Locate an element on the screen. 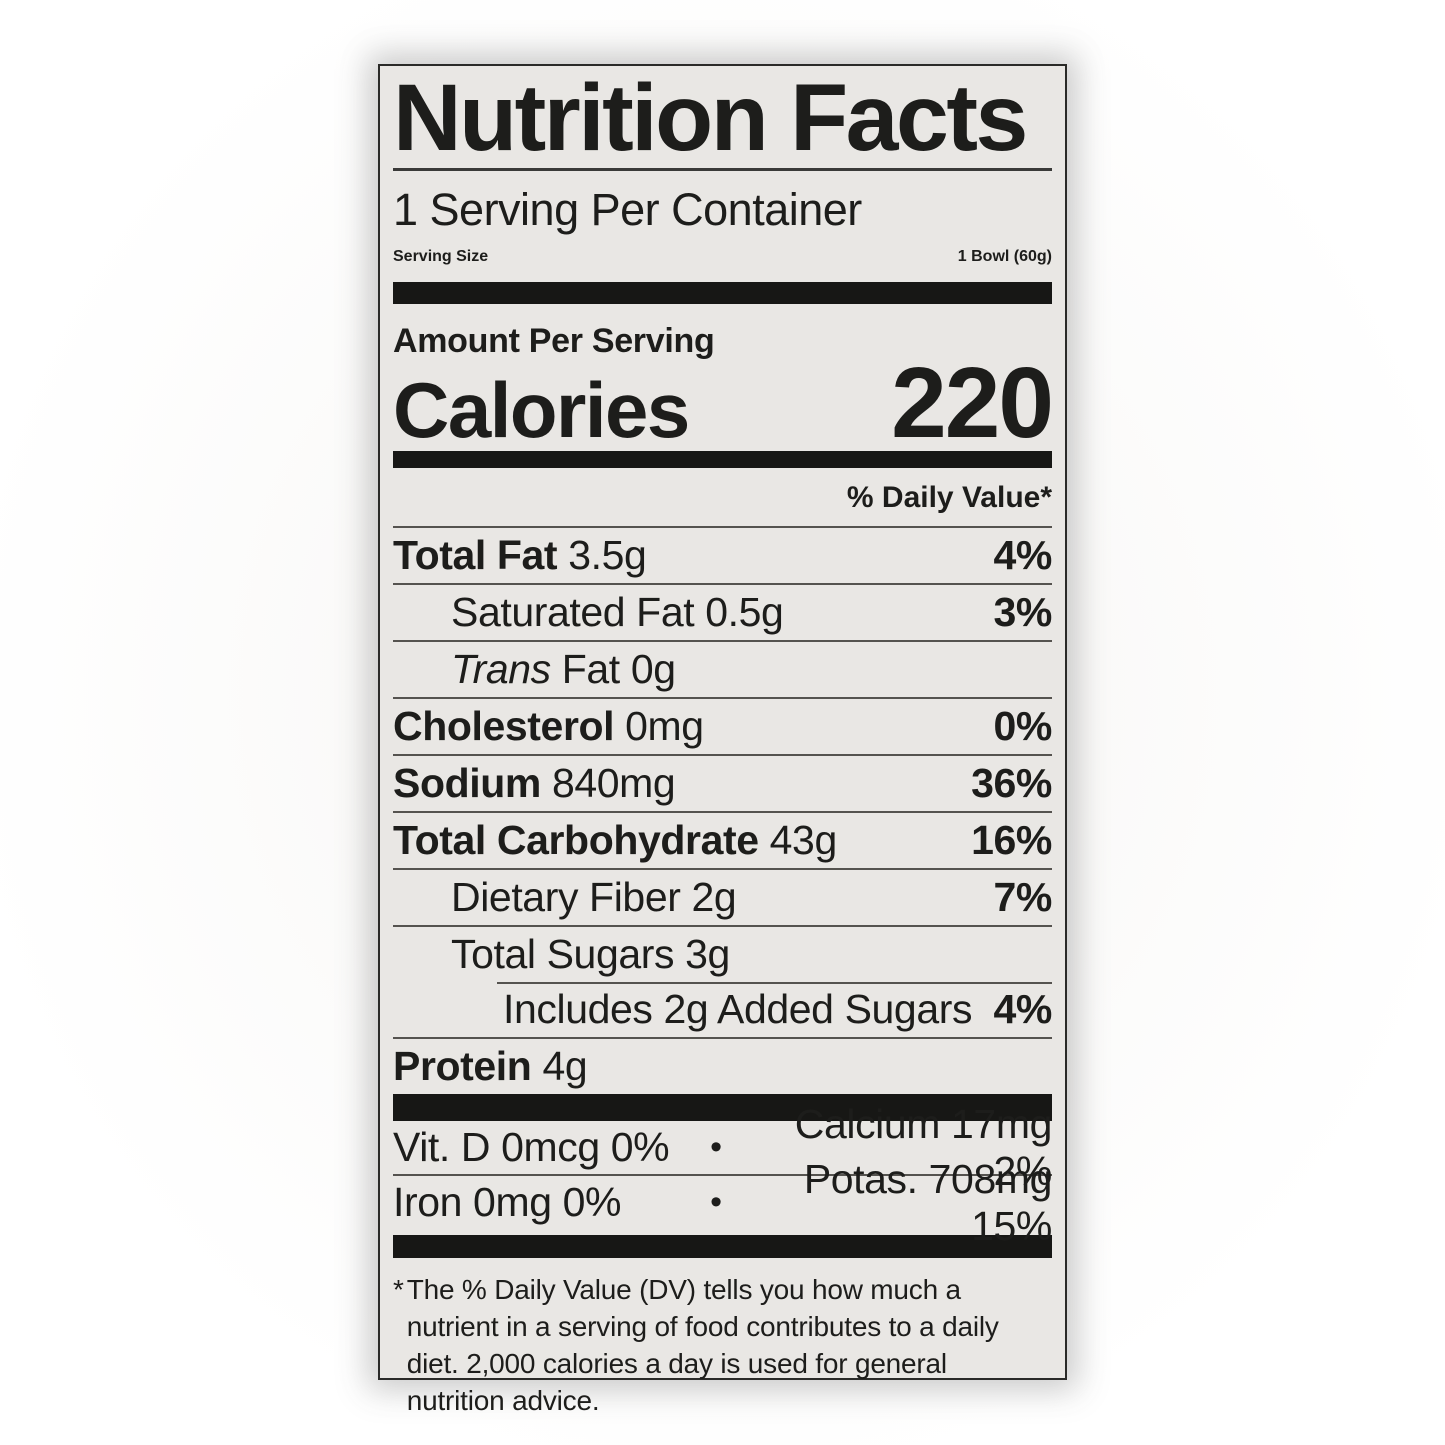  micronutrient-left: Vit. D 0mcg 0% is located at coordinates (531, 1147).